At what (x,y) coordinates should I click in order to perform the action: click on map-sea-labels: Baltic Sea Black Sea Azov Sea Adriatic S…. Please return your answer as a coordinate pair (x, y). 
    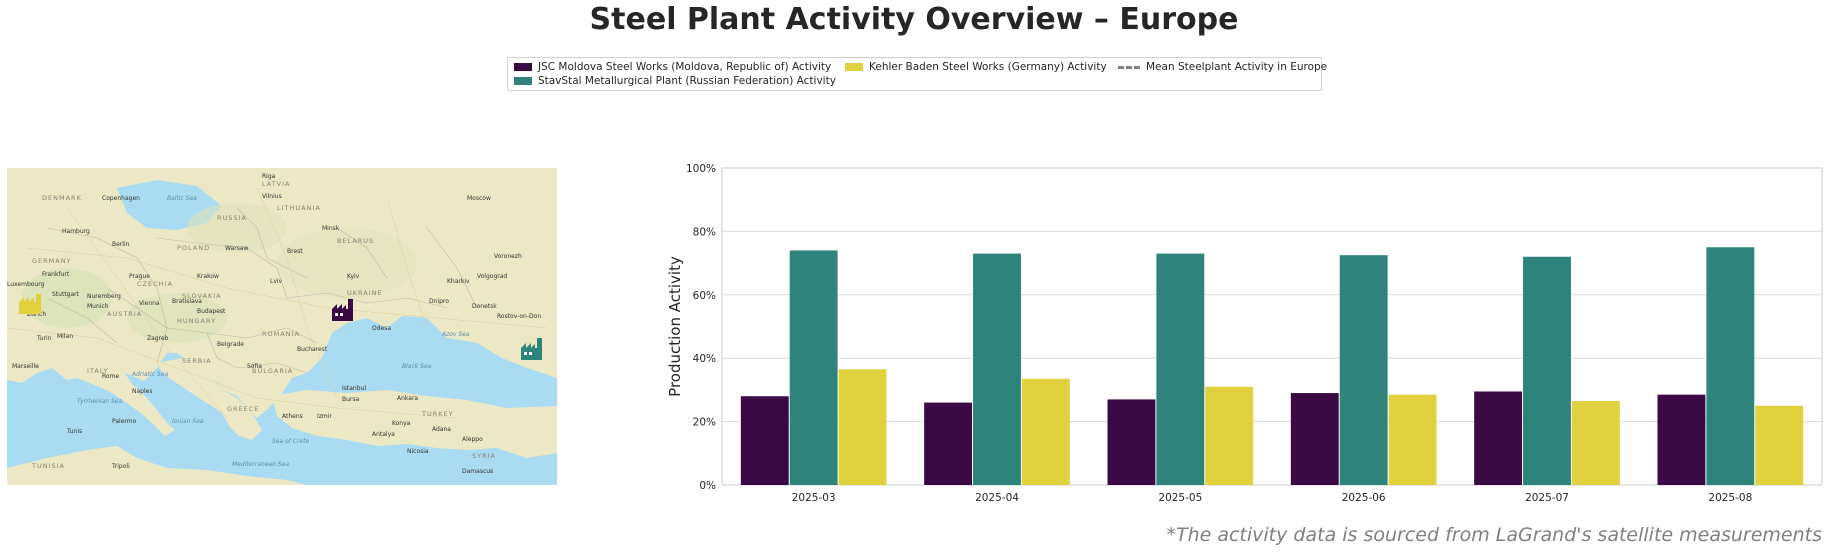
    Looking at the image, I should click on (273, 331).